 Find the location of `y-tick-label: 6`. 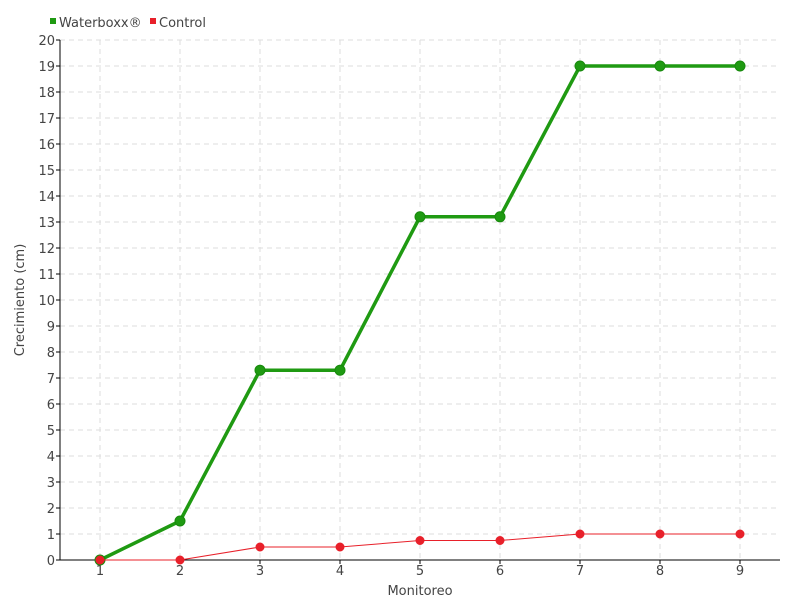

y-tick-label: 6 is located at coordinates (51, 405).